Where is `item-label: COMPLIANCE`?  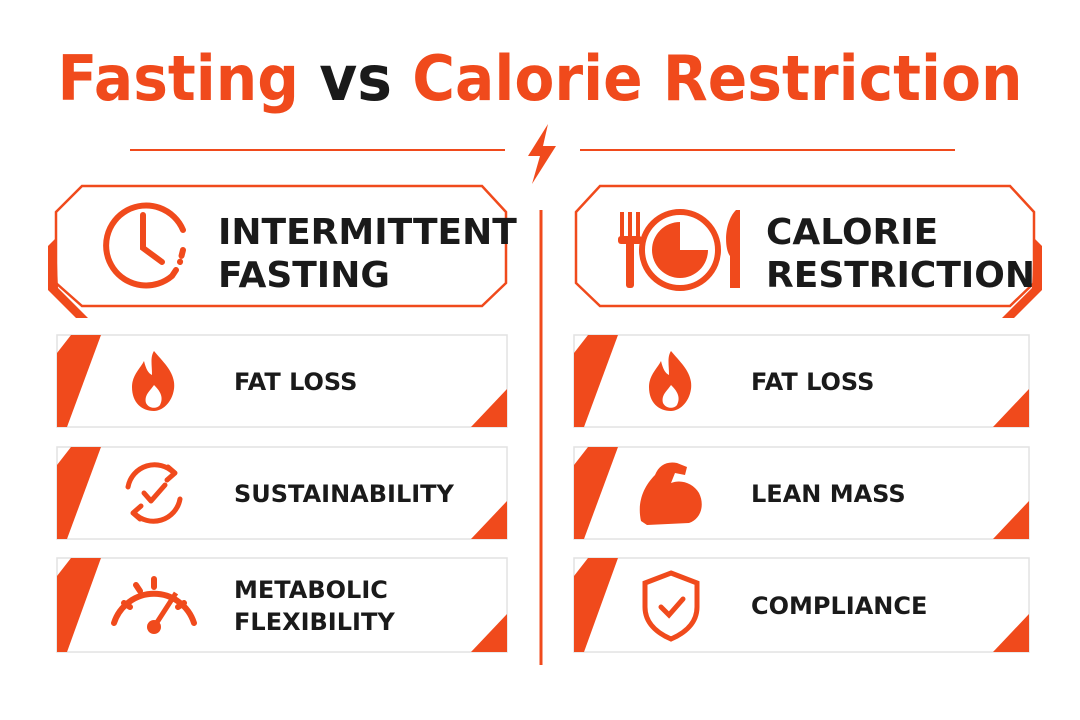
item-label: COMPLIANCE is located at coordinates (839, 606).